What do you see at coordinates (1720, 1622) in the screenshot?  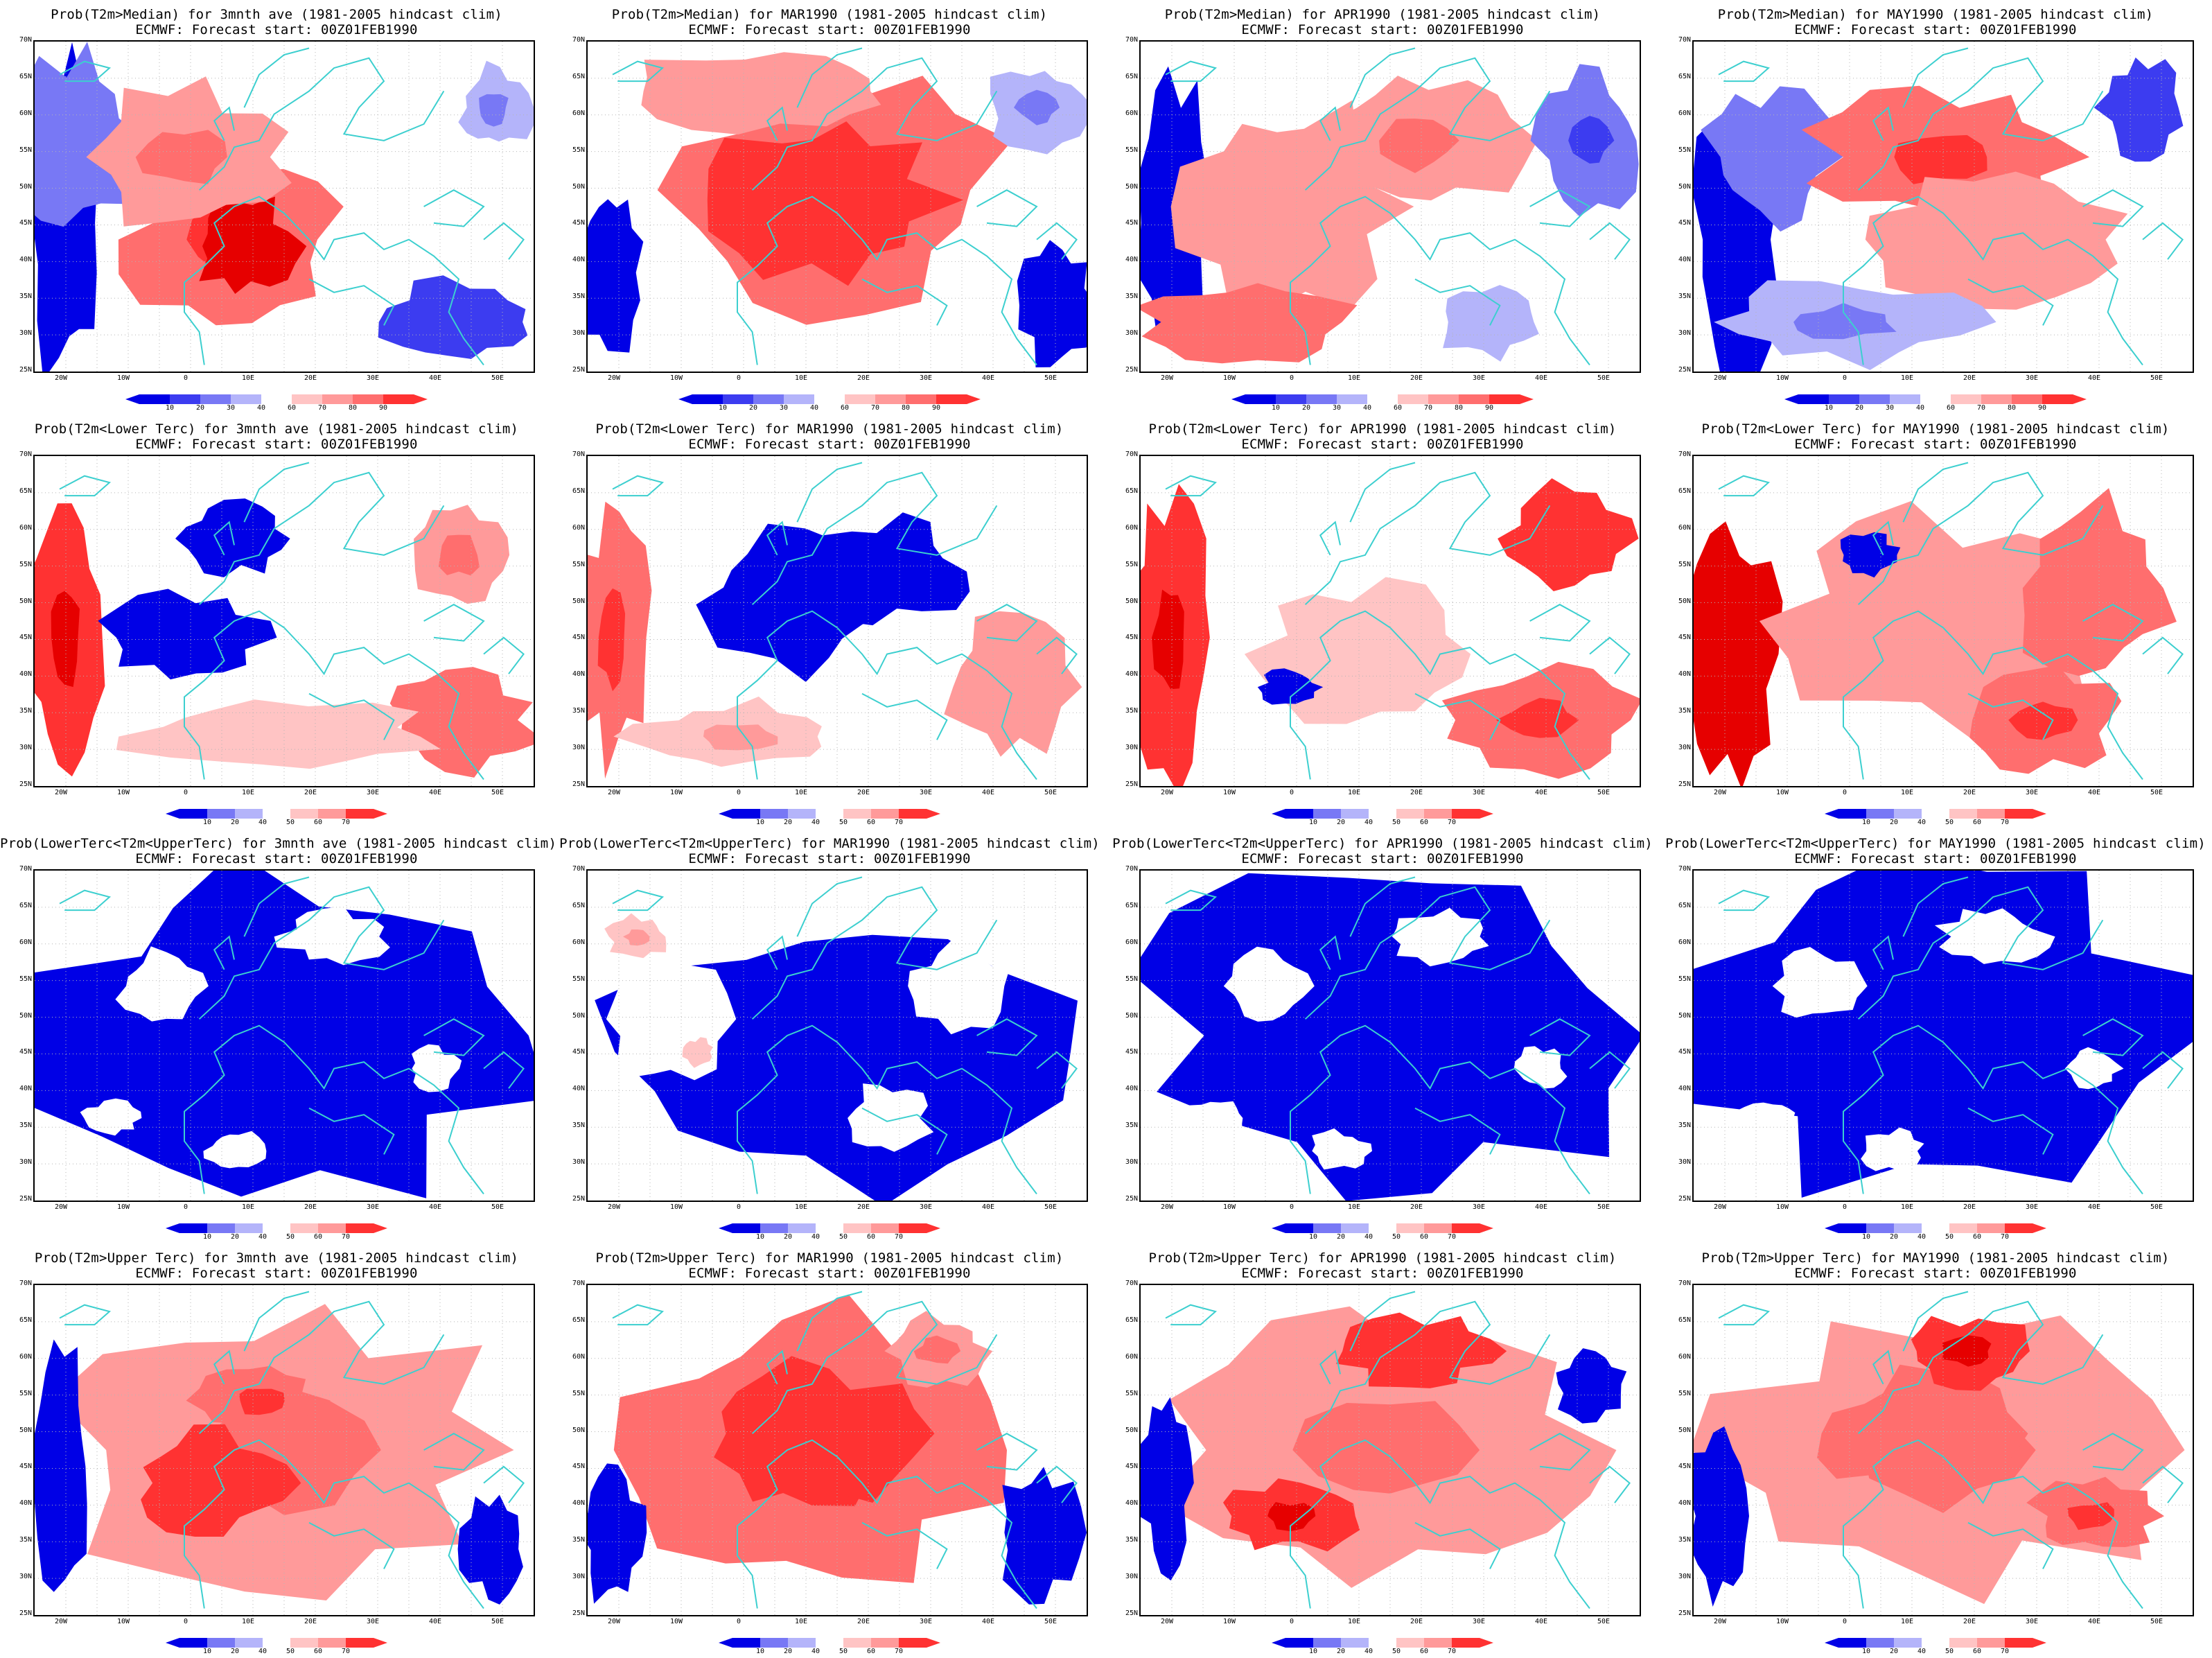 I see `longitude-label: 20W` at bounding box center [1720, 1622].